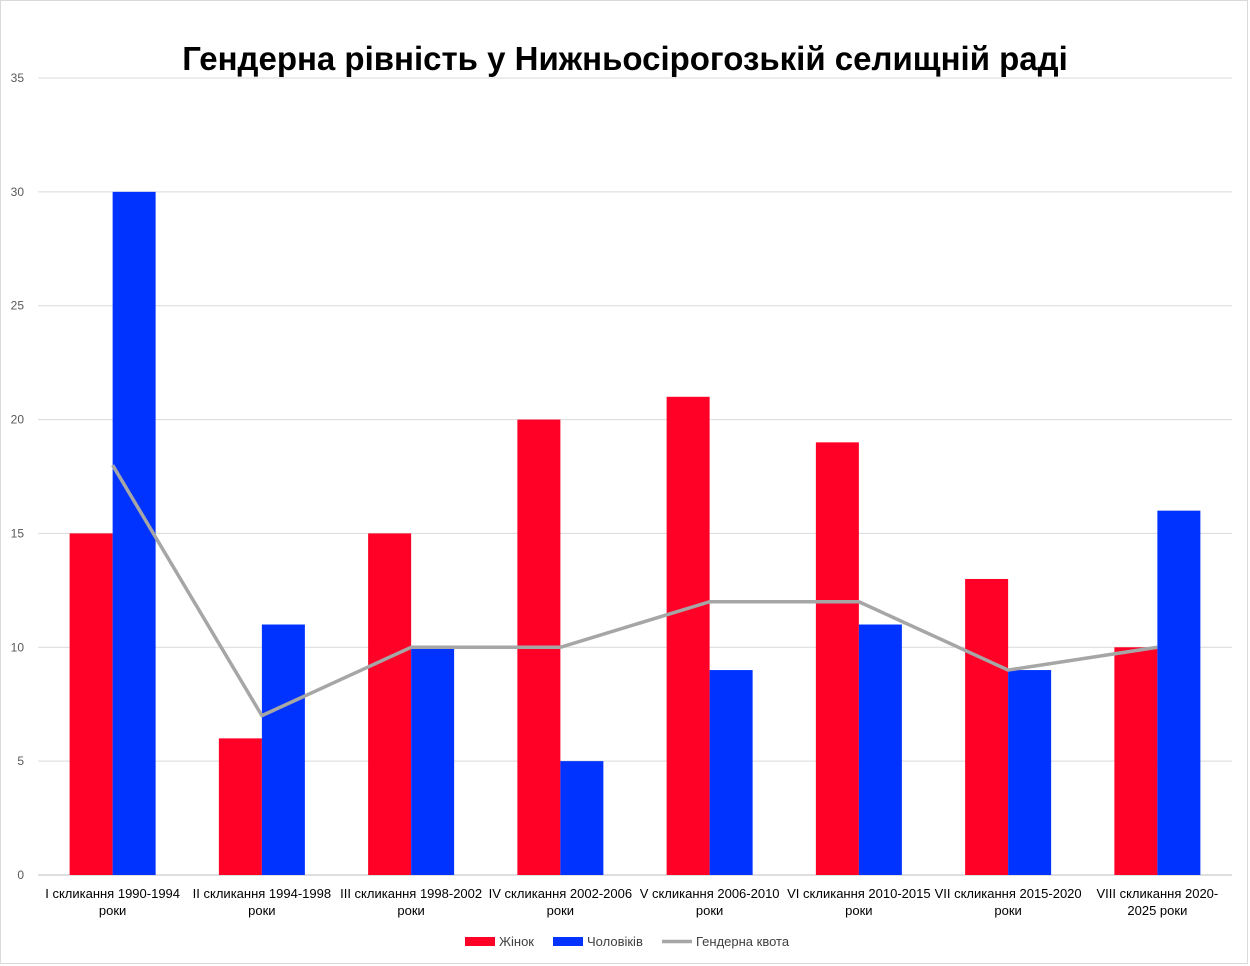 Image resolution: width=1250 pixels, height=966 pixels. I want to click on y-tick-label: 25, so click(18, 306).